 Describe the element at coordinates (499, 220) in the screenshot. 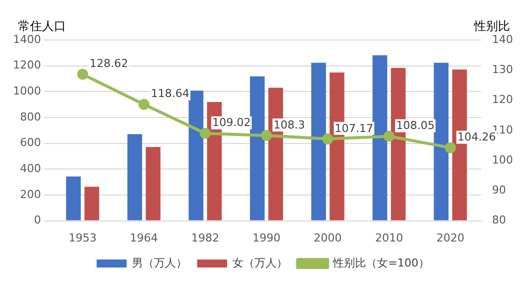

I see `y2-tick-label: 80` at that location.